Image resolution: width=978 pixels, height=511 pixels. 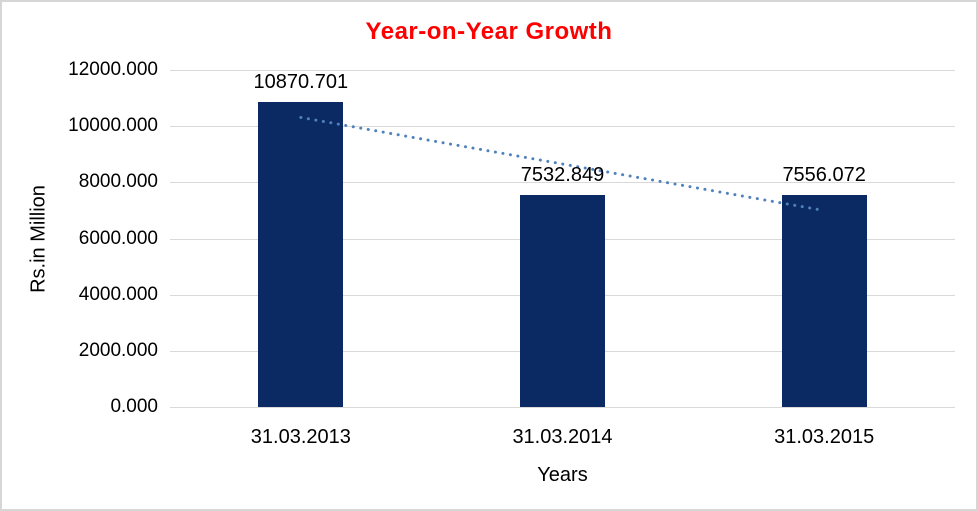 I want to click on chart-title: Year-on-Year Growth, so click(x=489, y=31).